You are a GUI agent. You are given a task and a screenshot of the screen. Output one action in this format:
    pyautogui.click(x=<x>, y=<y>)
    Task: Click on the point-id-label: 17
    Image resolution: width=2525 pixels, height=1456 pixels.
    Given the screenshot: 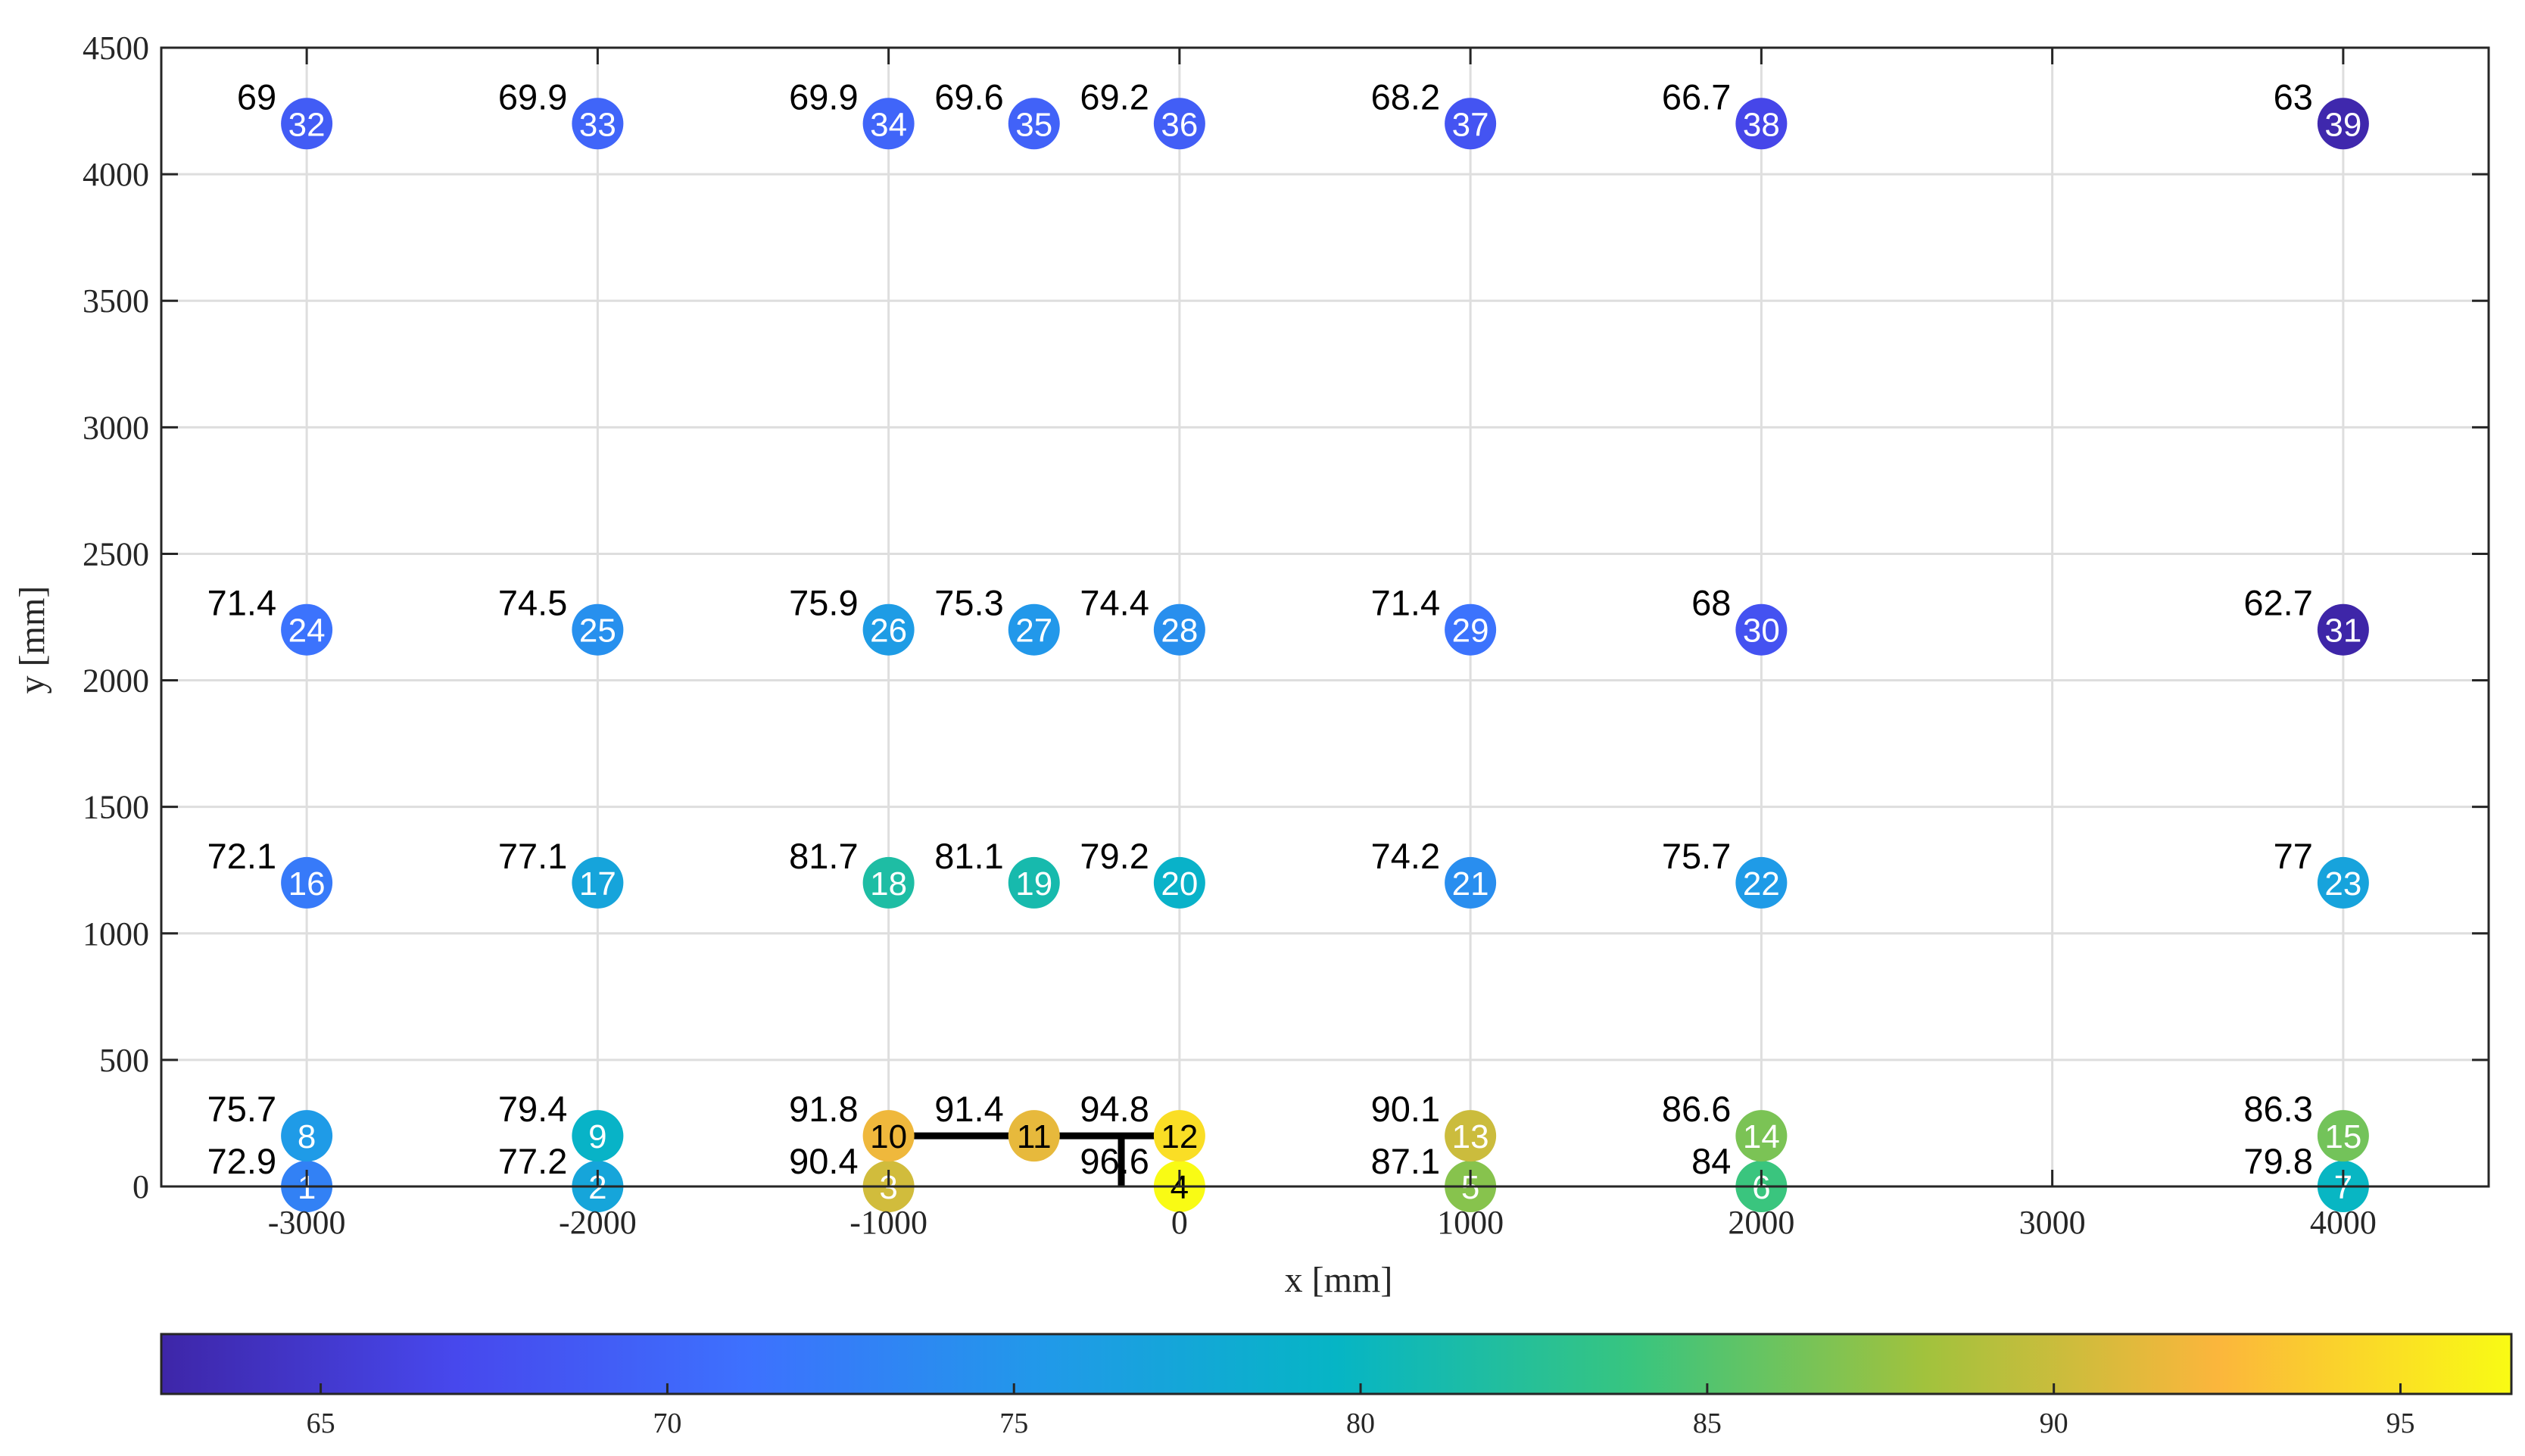 What is the action you would take?
    pyautogui.click(x=597, y=884)
    